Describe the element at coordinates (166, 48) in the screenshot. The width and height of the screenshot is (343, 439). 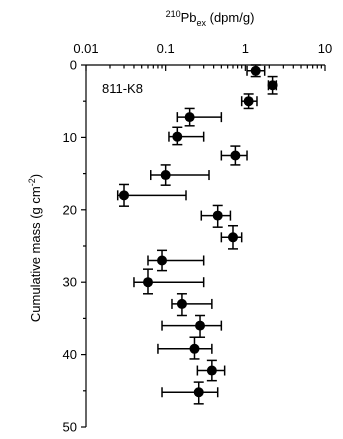
I see `x-tick-label: 0.1` at that location.